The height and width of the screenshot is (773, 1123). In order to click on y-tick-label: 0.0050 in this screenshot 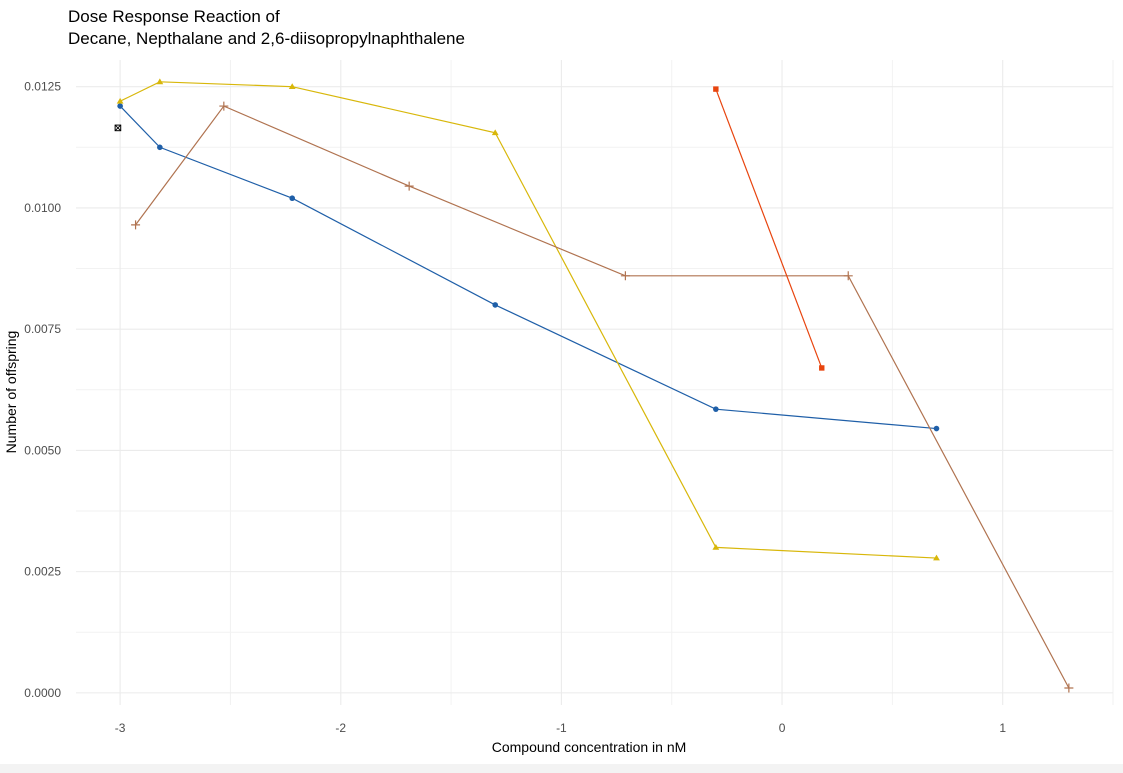, I will do `click(42, 450)`.